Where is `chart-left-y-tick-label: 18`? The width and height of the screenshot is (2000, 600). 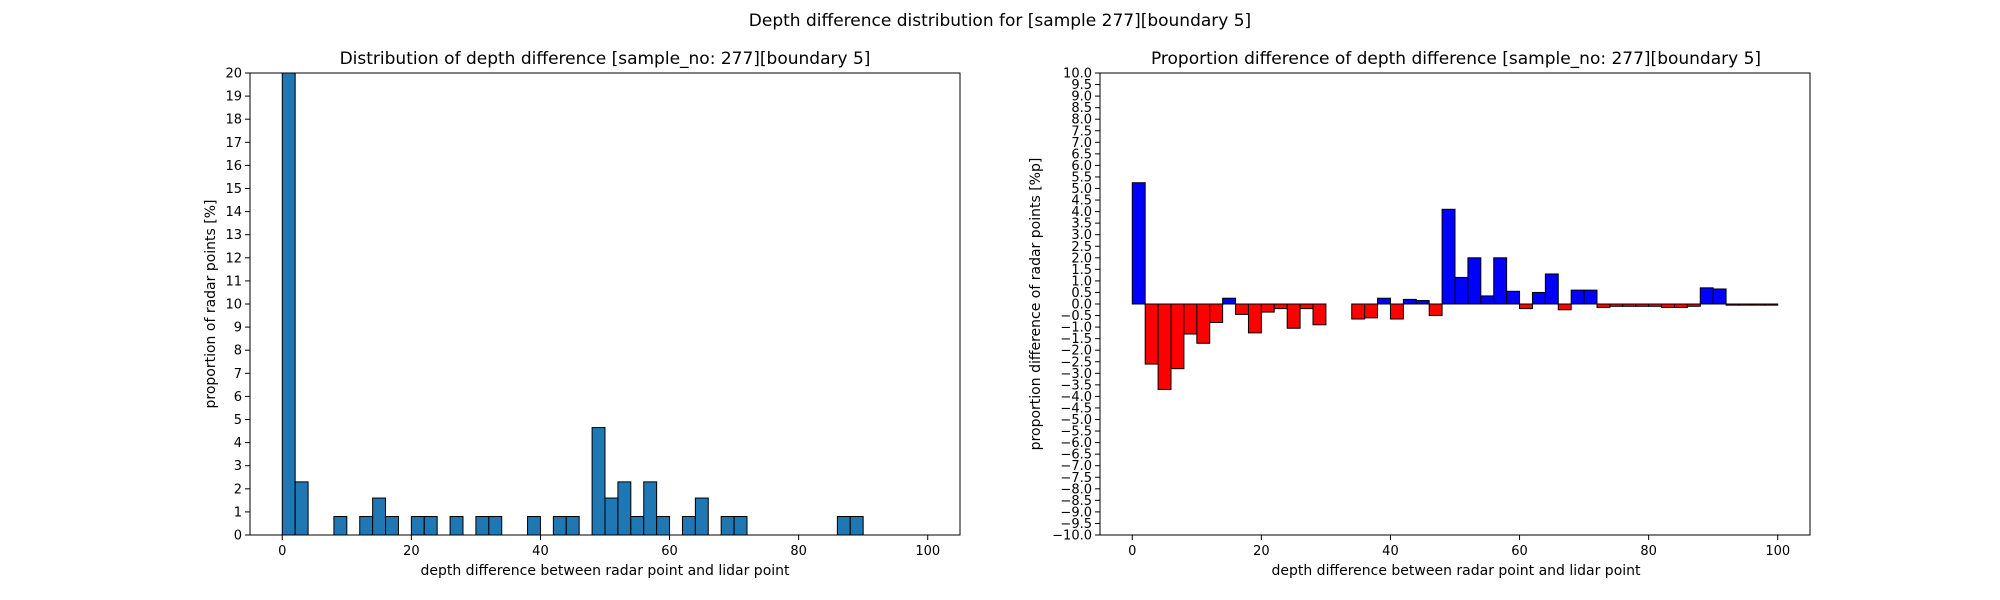 chart-left-y-tick-label: 18 is located at coordinates (233, 120).